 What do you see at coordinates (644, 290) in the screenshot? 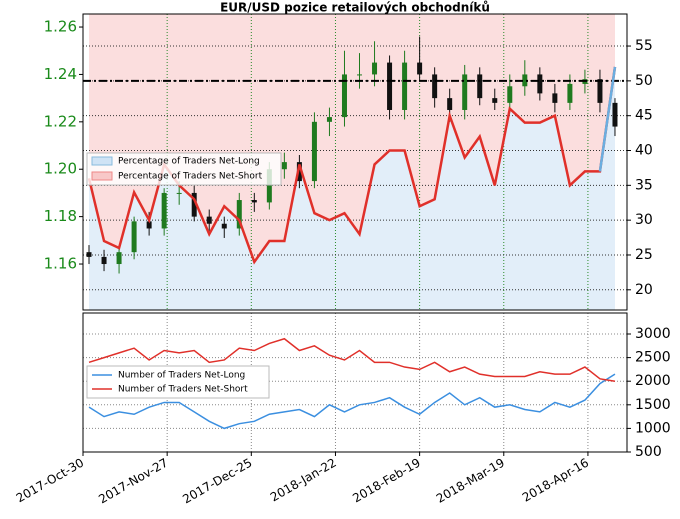
I see `y2-tick-label: 20` at bounding box center [644, 290].